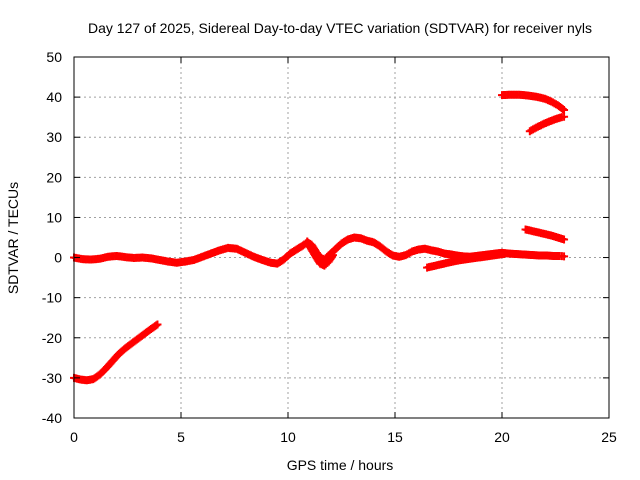 Image resolution: width=640 pixels, height=480 pixels. What do you see at coordinates (340, 465) in the screenshot?
I see `x-axis-label: GPS time / hours` at bounding box center [340, 465].